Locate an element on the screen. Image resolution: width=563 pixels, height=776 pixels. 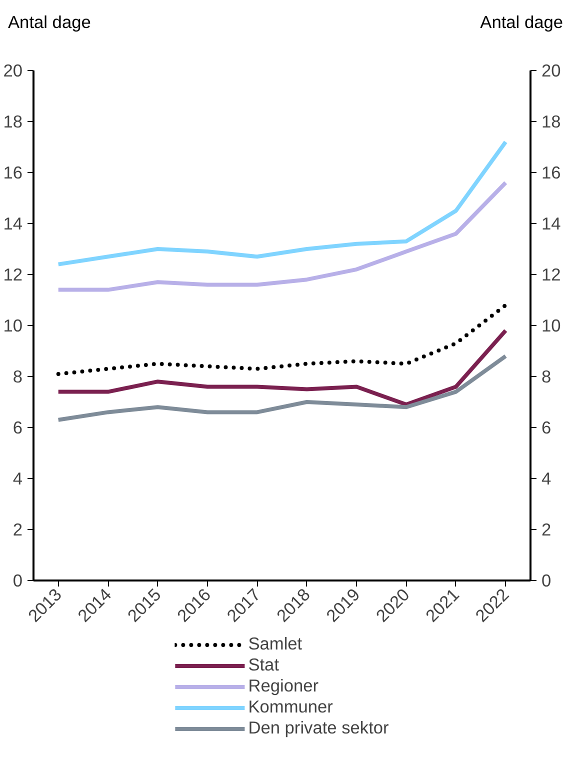
y-tick-label: 4 is located at coordinates (17, 478).